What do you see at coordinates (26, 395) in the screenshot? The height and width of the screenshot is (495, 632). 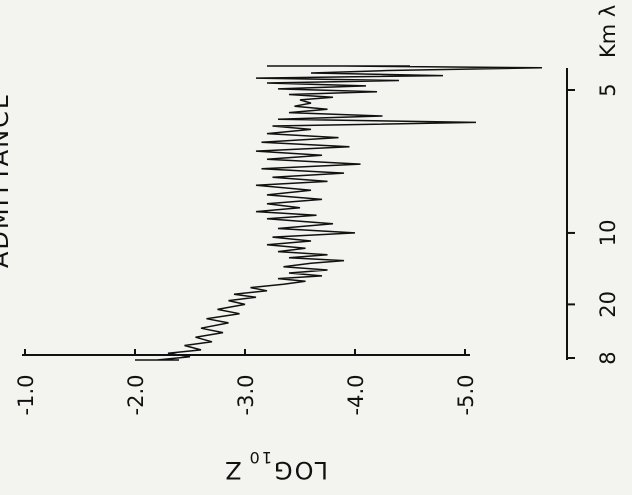 I see `y-tick-label-0: -1.0` at bounding box center [26, 395].